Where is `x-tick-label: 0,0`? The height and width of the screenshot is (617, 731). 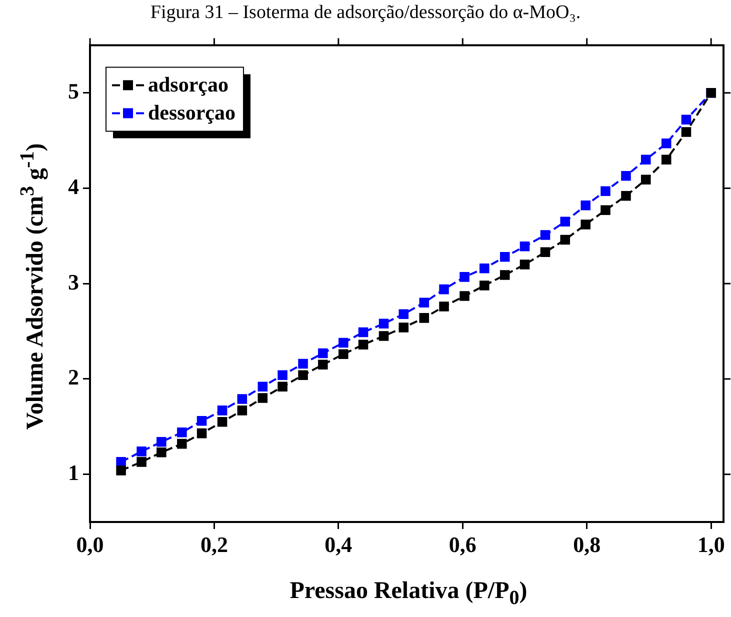
x-tick-label: 0,0 is located at coordinates (90, 544).